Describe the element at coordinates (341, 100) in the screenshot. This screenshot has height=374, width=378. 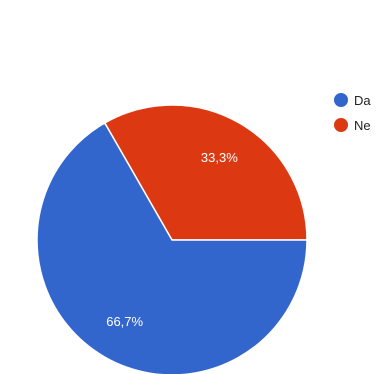
I see `legend-marker-da` at that location.